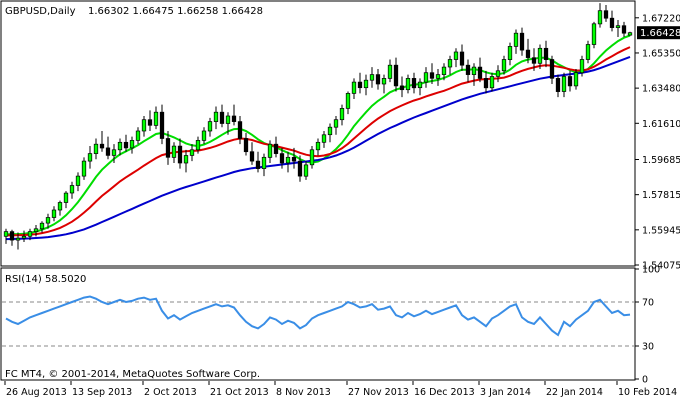 Image resolution: width=680 pixels, height=400 pixels. What do you see at coordinates (651, 270) in the screenshot?
I see `rsi-tick-label: 100` at bounding box center [651, 270].